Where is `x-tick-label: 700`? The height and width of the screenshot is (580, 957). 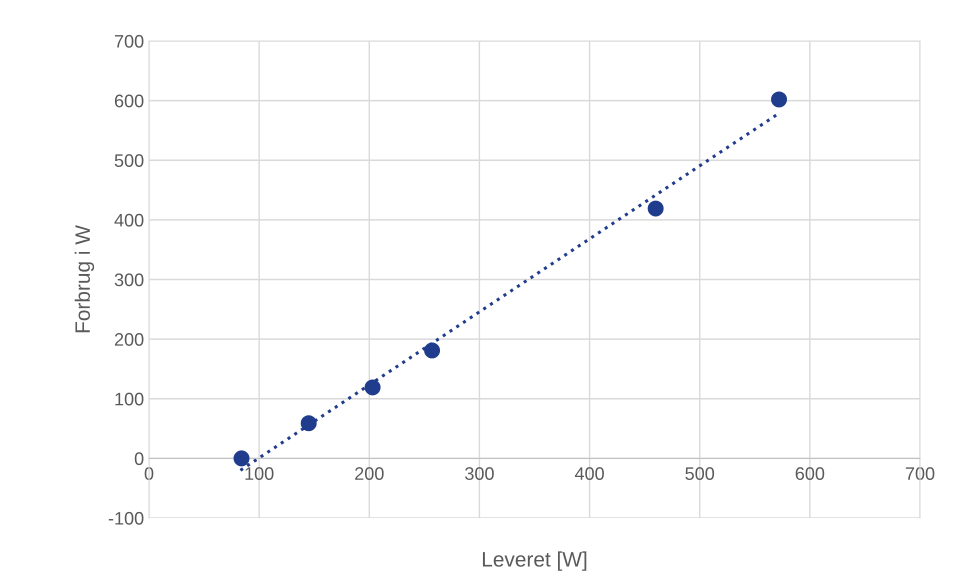
x-tick-label: 700 is located at coordinates (920, 473).